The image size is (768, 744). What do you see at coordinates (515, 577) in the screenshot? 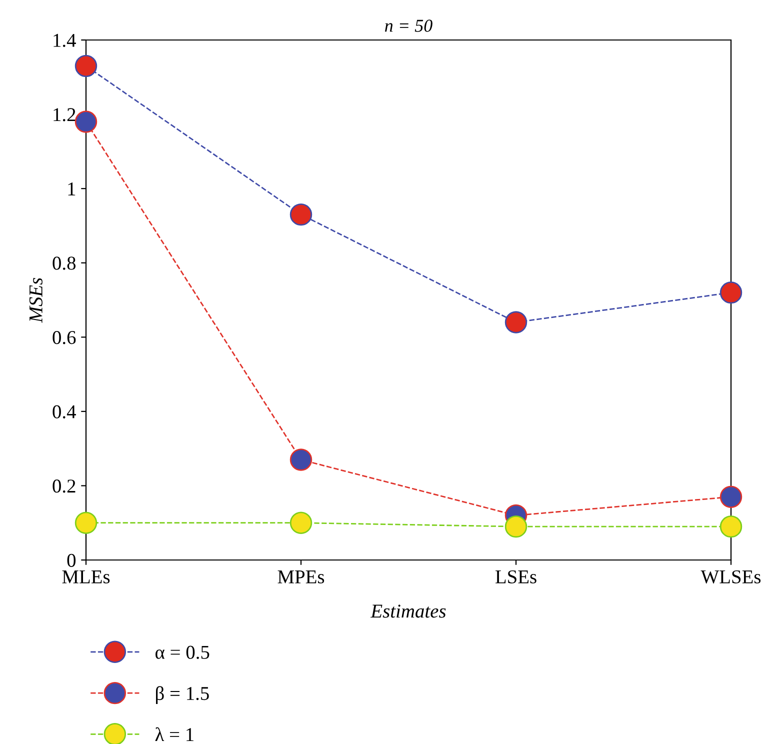
I see `x-tick-label: LSEs` at bounding box center [515, 577].